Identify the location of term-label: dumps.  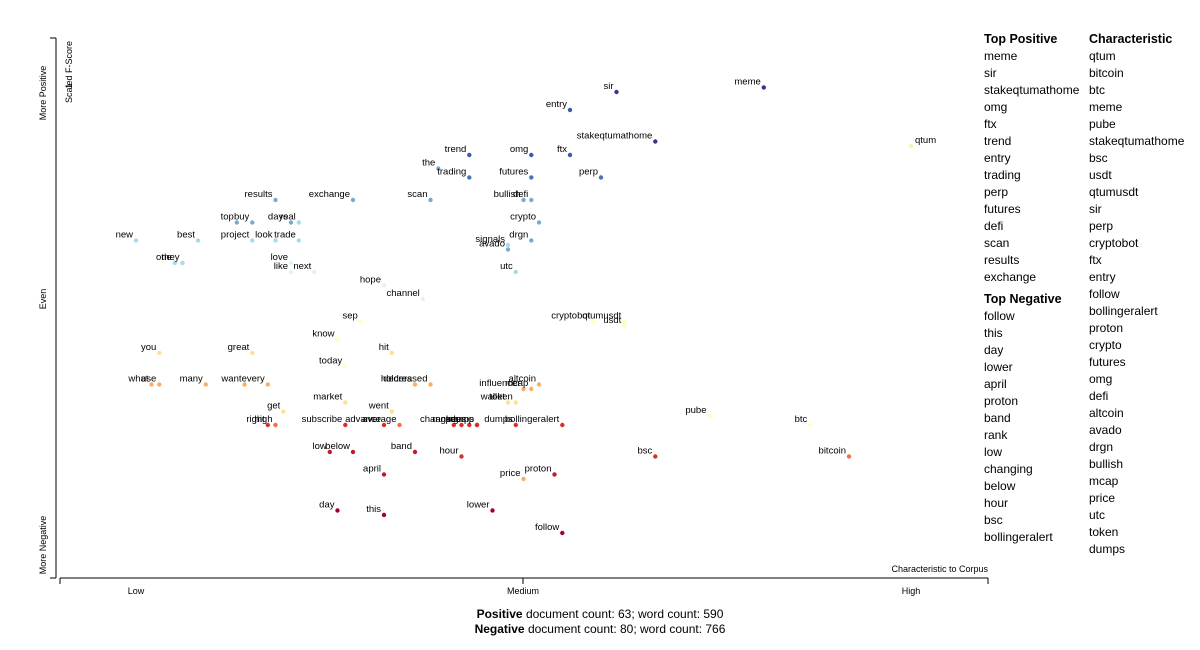
(498, 419).